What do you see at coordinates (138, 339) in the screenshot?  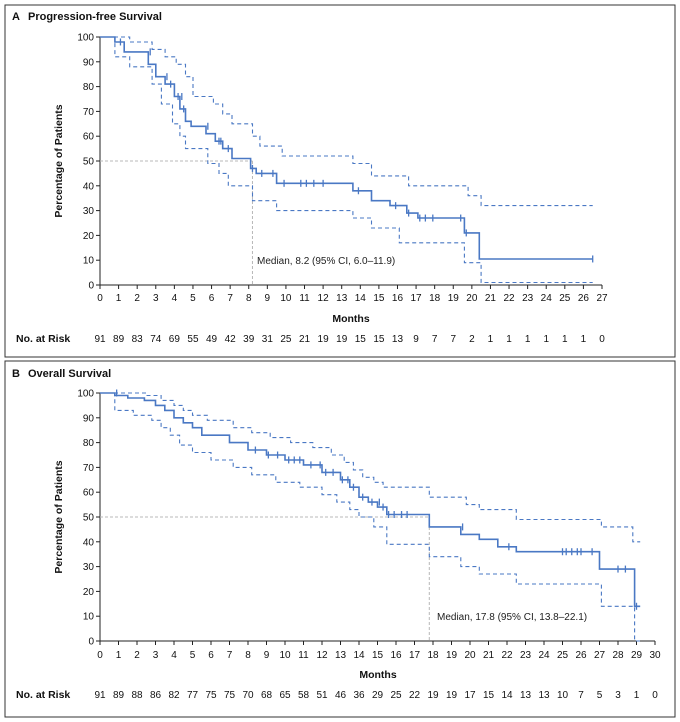 I see `panel-a-risk-value: 83` at bounding box center [138, 339].